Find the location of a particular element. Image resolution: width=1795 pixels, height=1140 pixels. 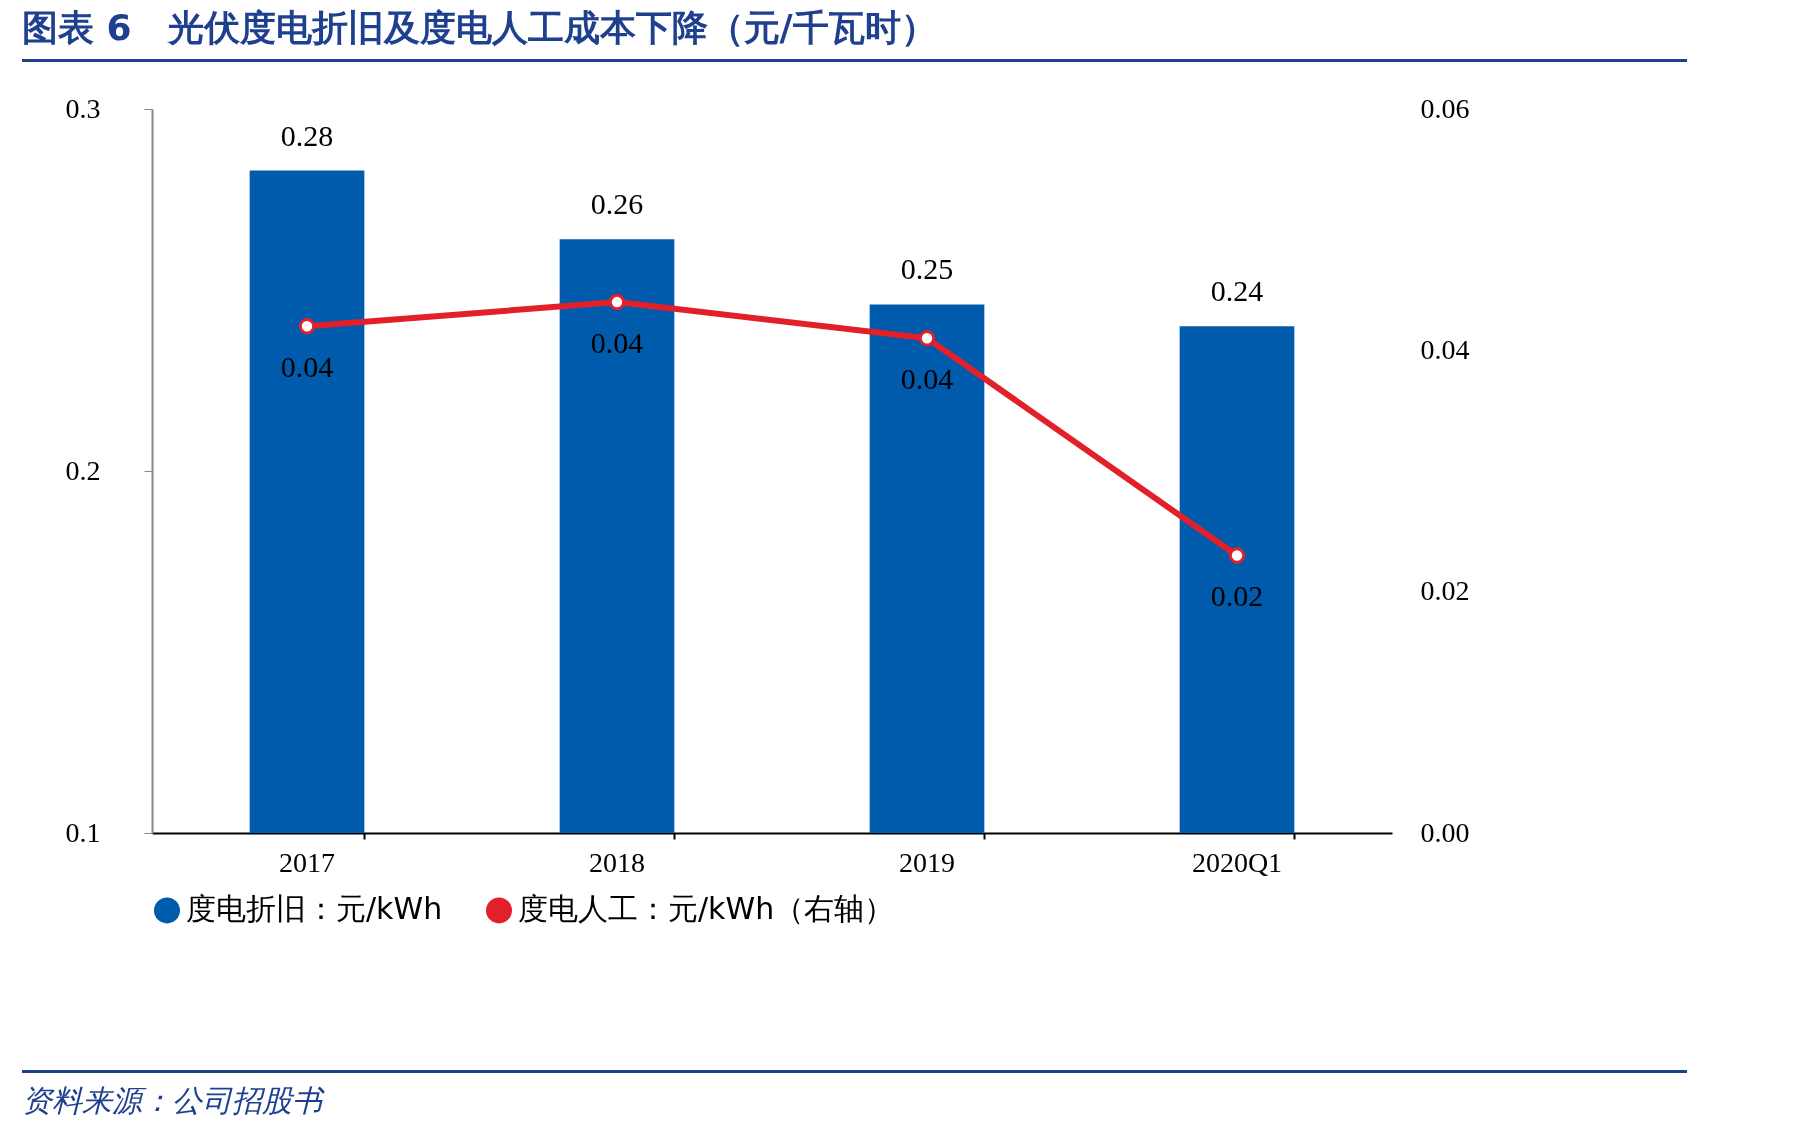

y-tick-label: 0.2 is located at coordinates (83, 470).